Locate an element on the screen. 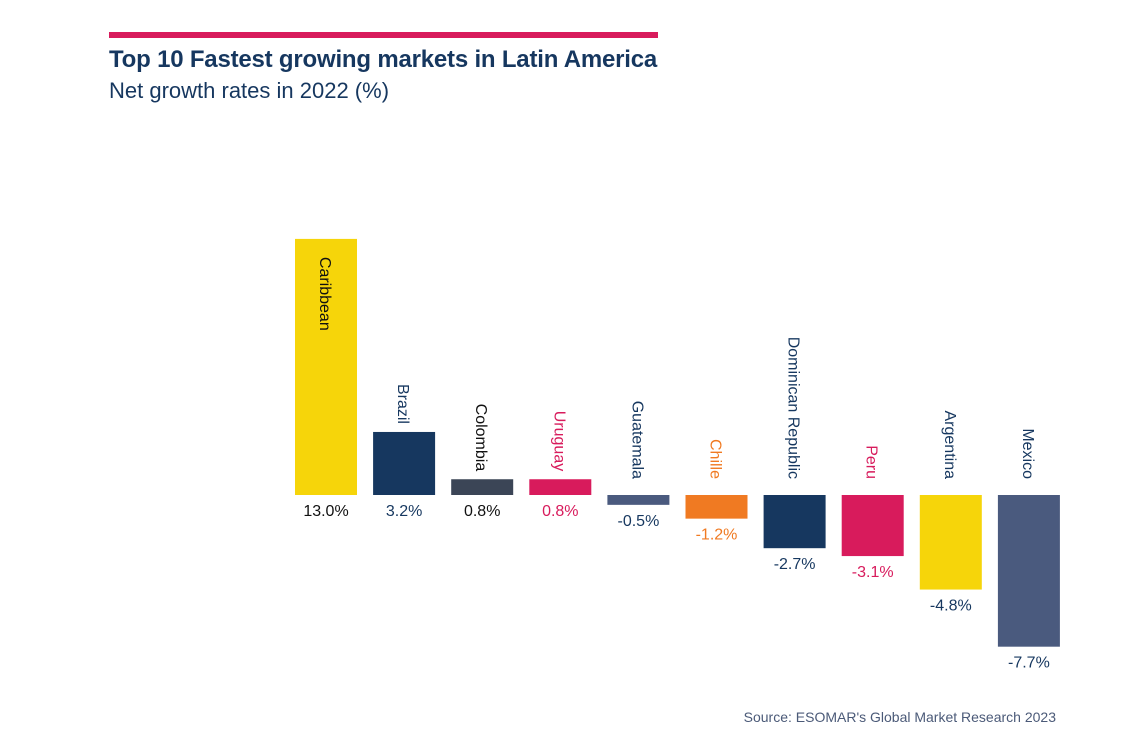  value-label-mexico: -7.7% is located at coordinates (1029, 663).